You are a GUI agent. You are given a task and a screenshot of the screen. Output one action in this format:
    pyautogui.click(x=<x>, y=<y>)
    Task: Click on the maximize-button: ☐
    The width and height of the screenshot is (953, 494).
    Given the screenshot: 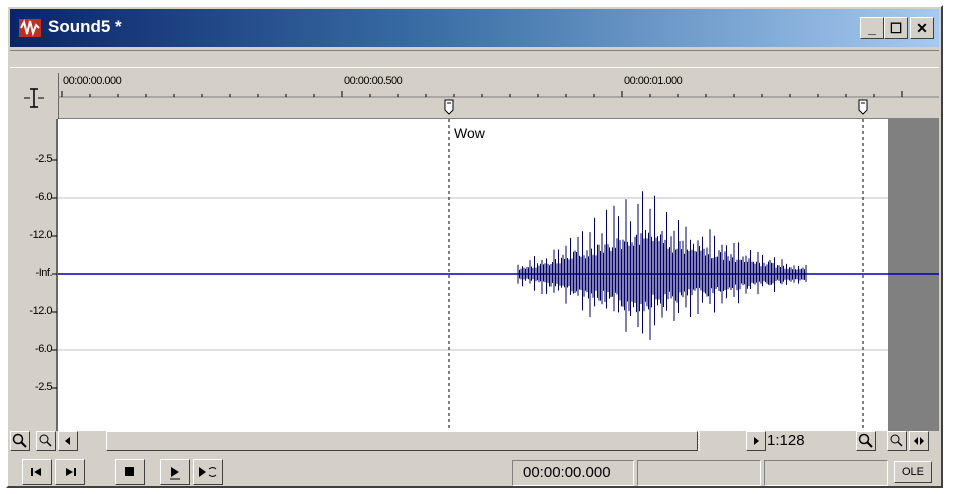 What is the action you would take?
    pyautogui.click(x=896, y=28)
    